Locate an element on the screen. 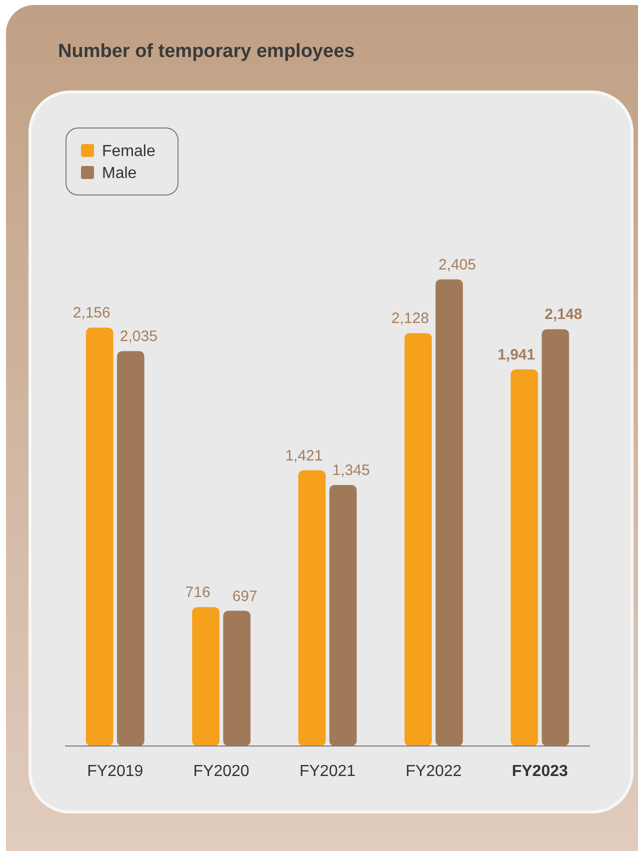 This screenshot has height=851, width=638. legend-label: Female is located at coordinates (129, 151).